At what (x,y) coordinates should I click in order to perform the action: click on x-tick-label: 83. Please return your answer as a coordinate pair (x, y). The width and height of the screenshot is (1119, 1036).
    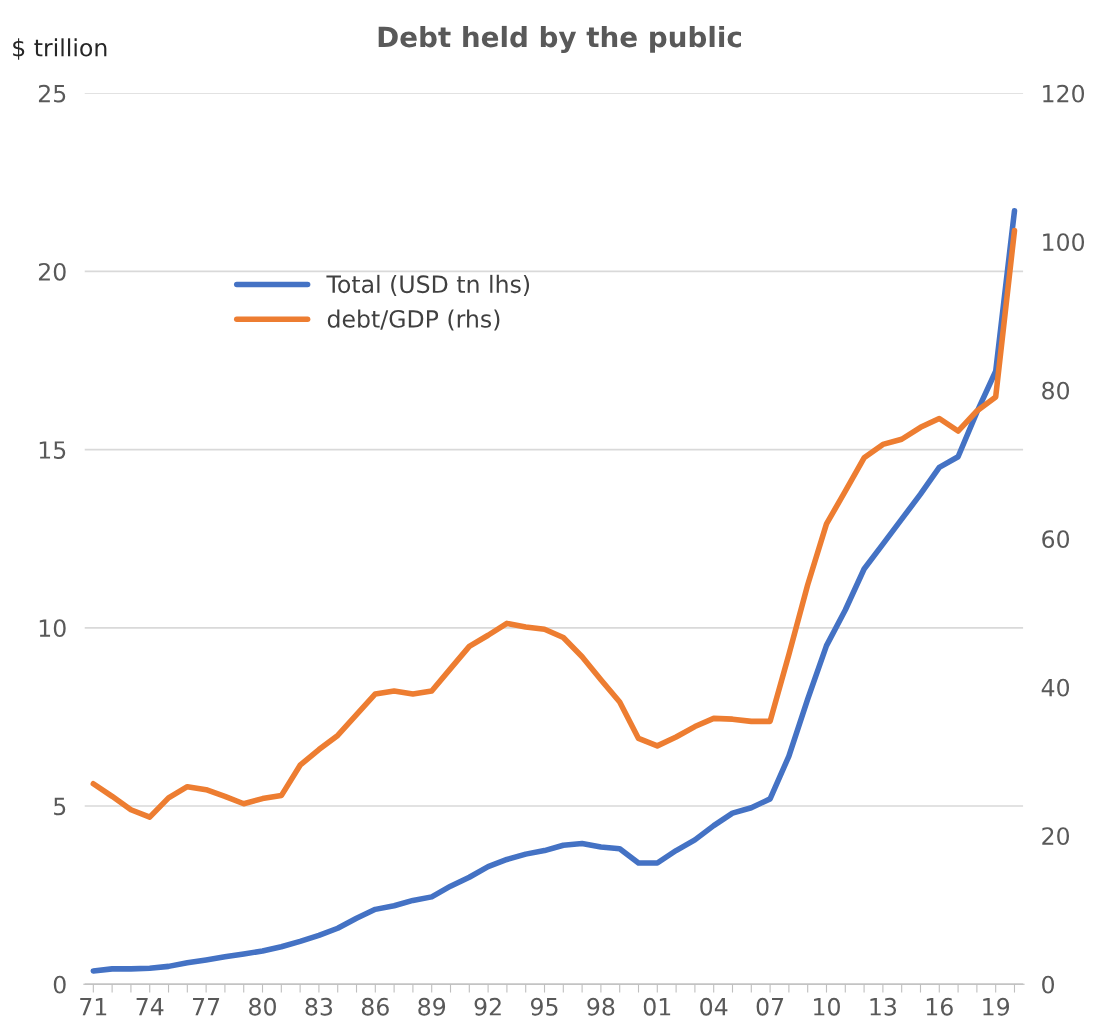
    Looking at the image, I should click on (319, 1006).